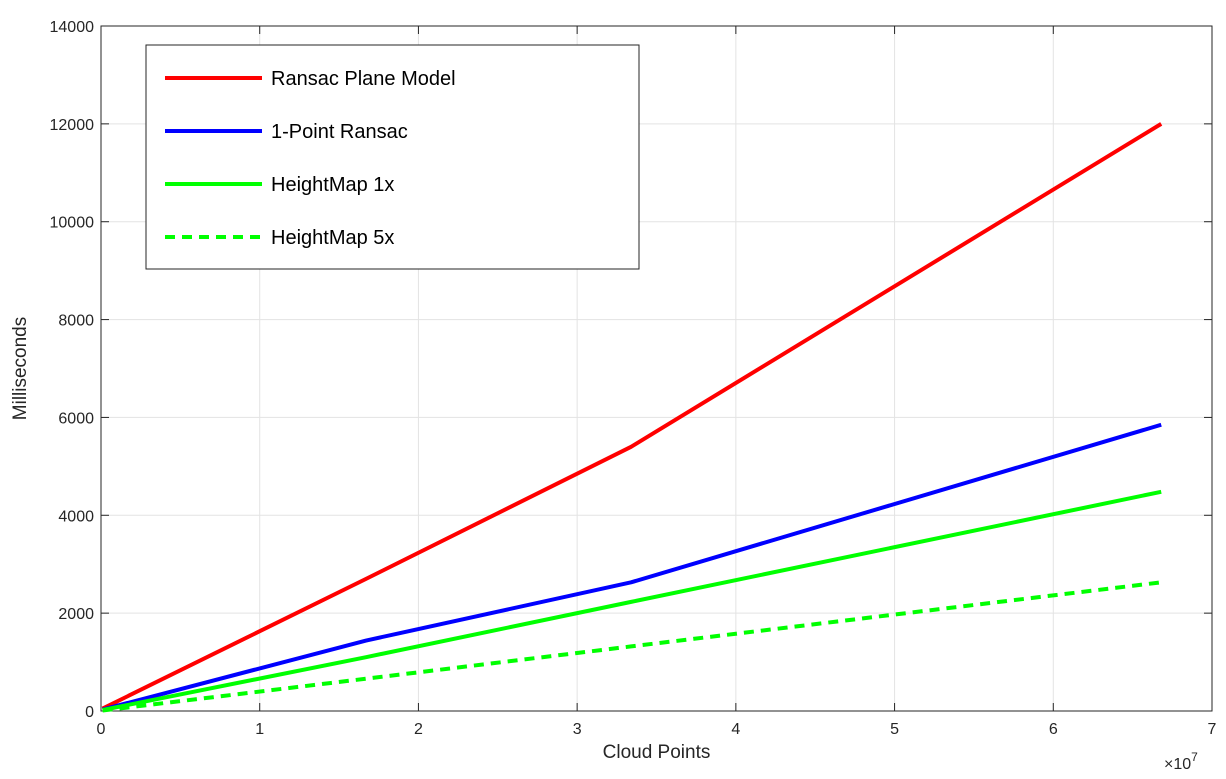  I want to click on x-tick-label: 7, so click(1212, 729).